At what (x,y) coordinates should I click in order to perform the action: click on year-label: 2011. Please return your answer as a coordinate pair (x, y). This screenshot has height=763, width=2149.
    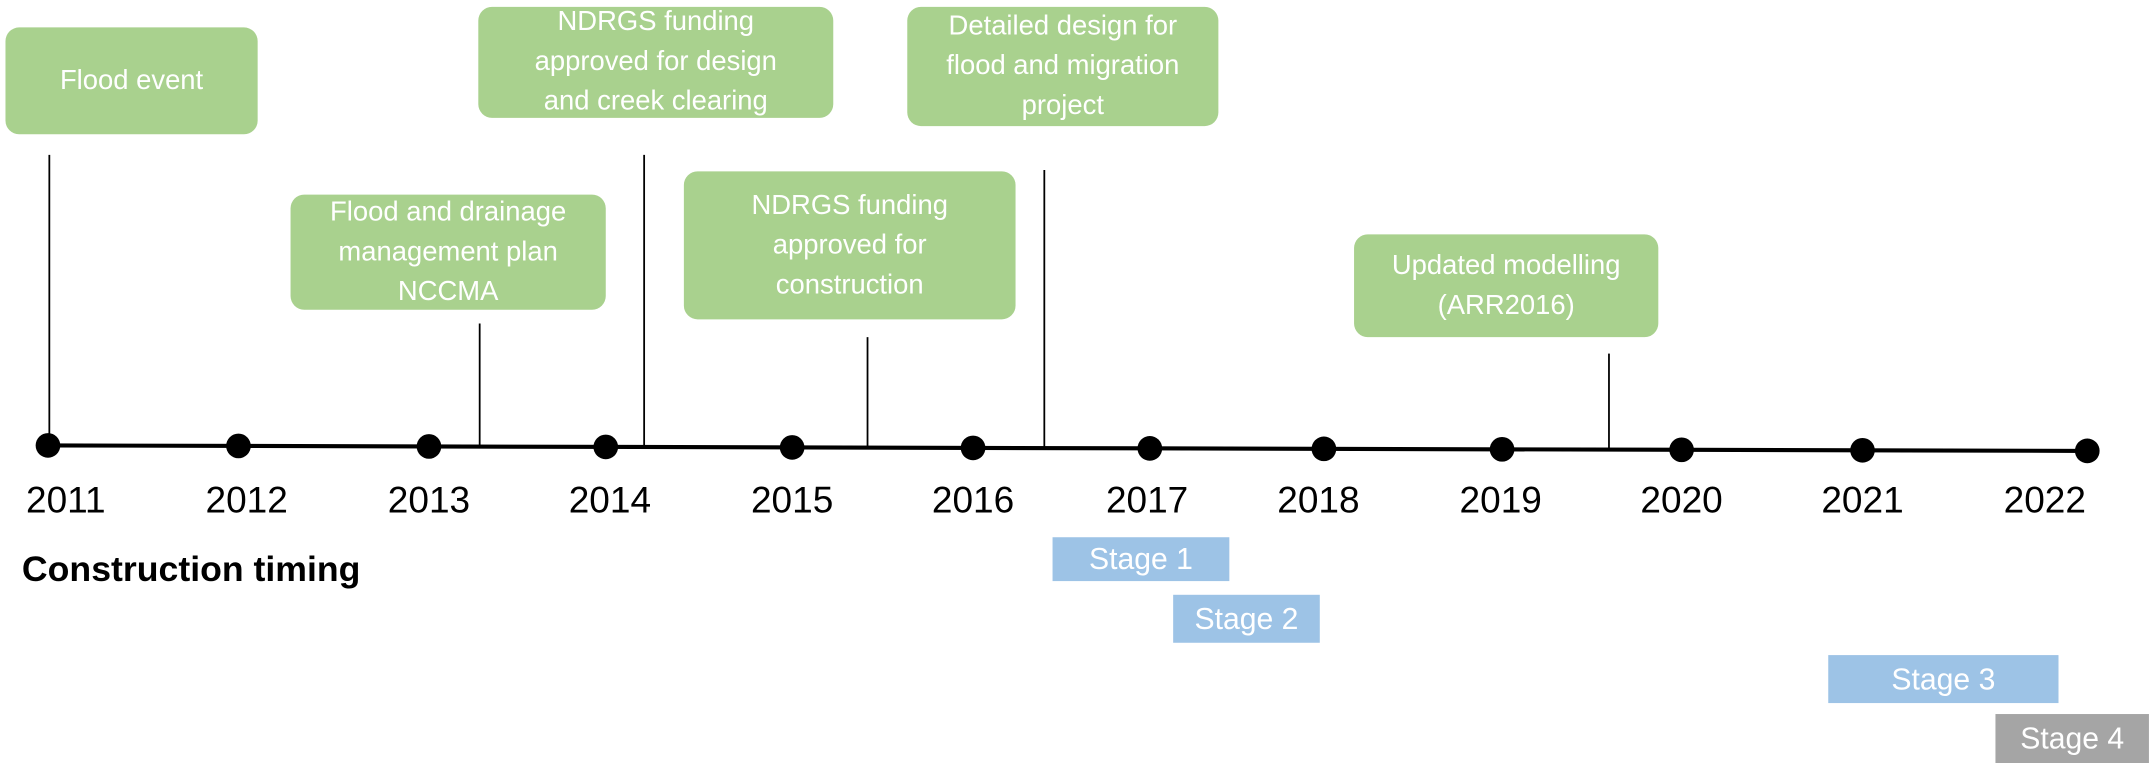
    Looking at the image, I should click on (65, 500).